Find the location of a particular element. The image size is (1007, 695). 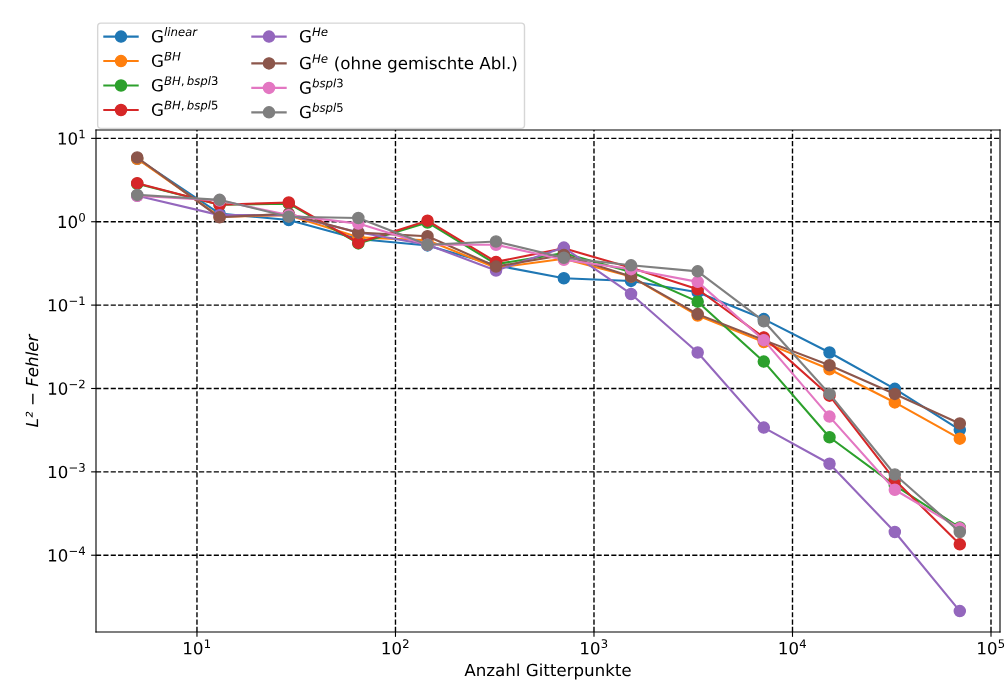

y-tick-label: 10$^{−3}$ is located at coordinates (66, 471).